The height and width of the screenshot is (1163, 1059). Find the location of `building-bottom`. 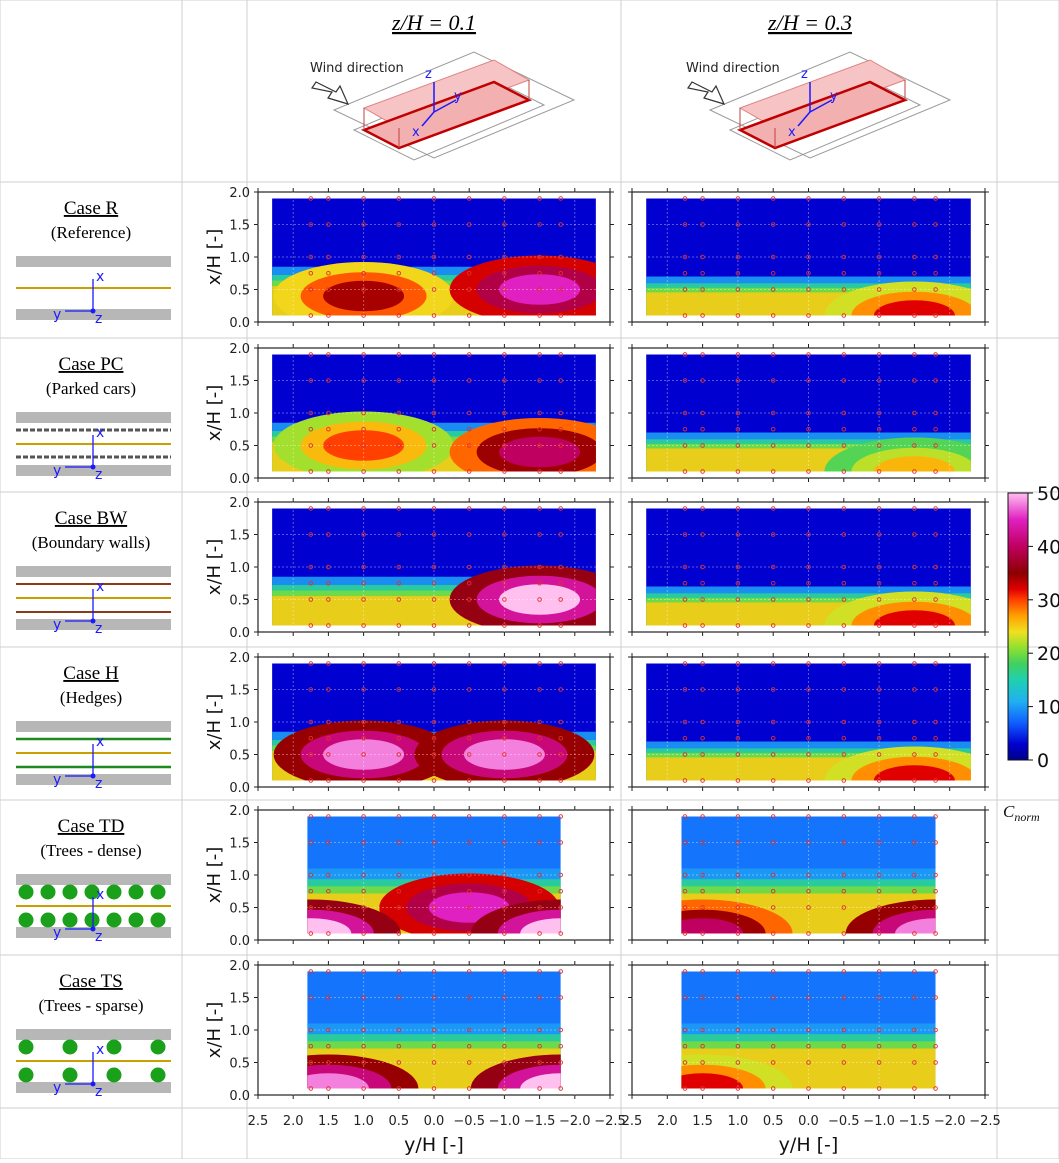

building-bottom is located at coordinates (93, 470).